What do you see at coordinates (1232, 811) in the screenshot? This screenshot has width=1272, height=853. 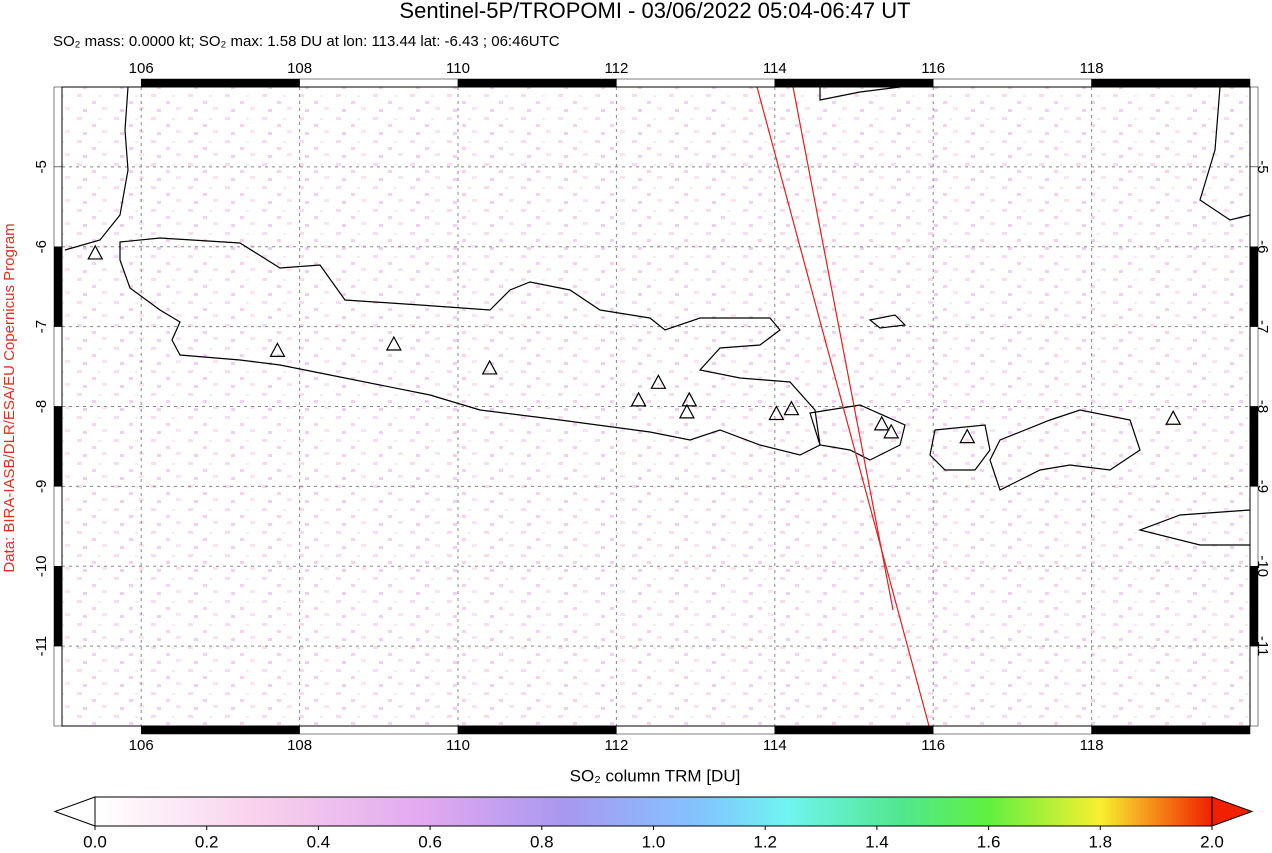 I see `colorbar-over` at bounding box center [1232, 811].